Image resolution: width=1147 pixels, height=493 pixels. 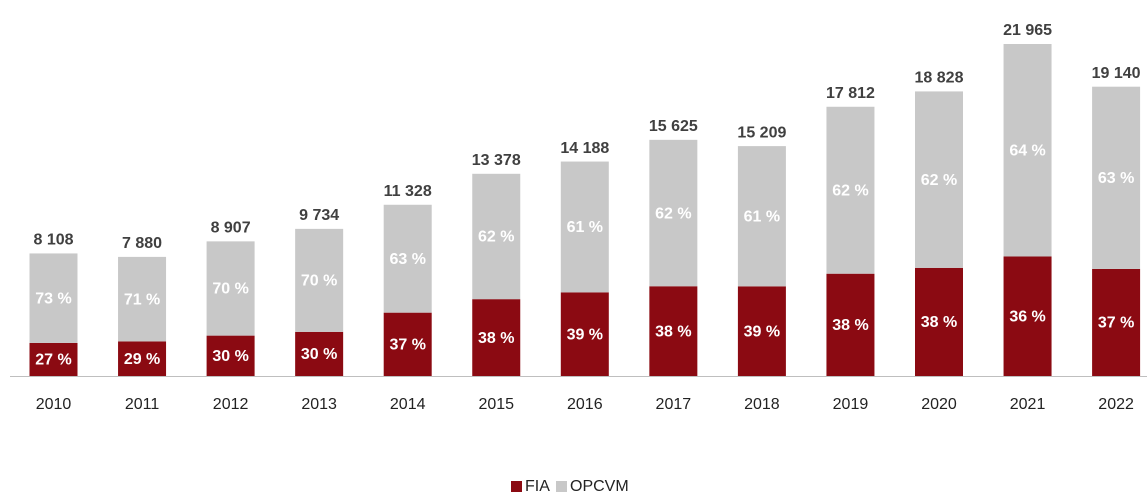 What do you see at coordinates (674, 404) in the screenshot?
I see `x-tick-label: 2017` at bounding box center [674, 404].